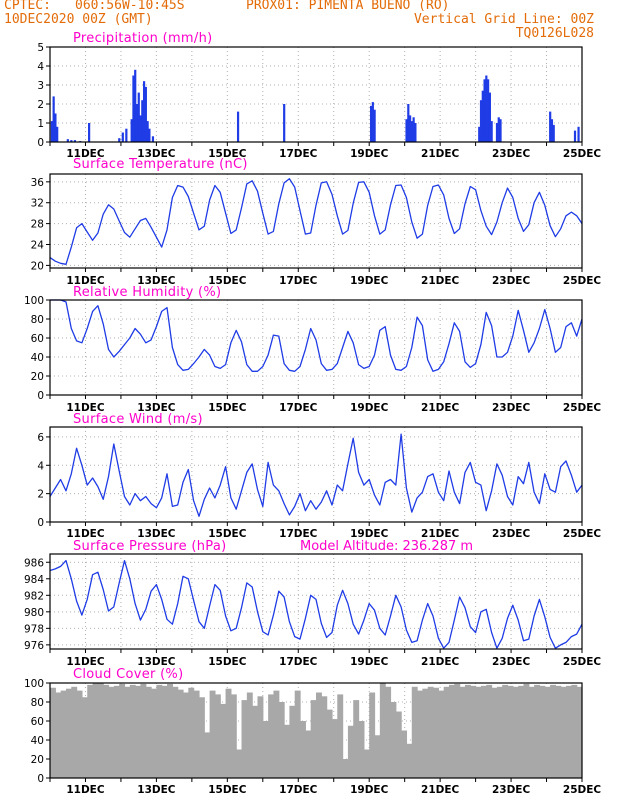 Image resolution: width=618 pixels, height=800 pixels. I want to click on precip-grid, so click(316, 94).